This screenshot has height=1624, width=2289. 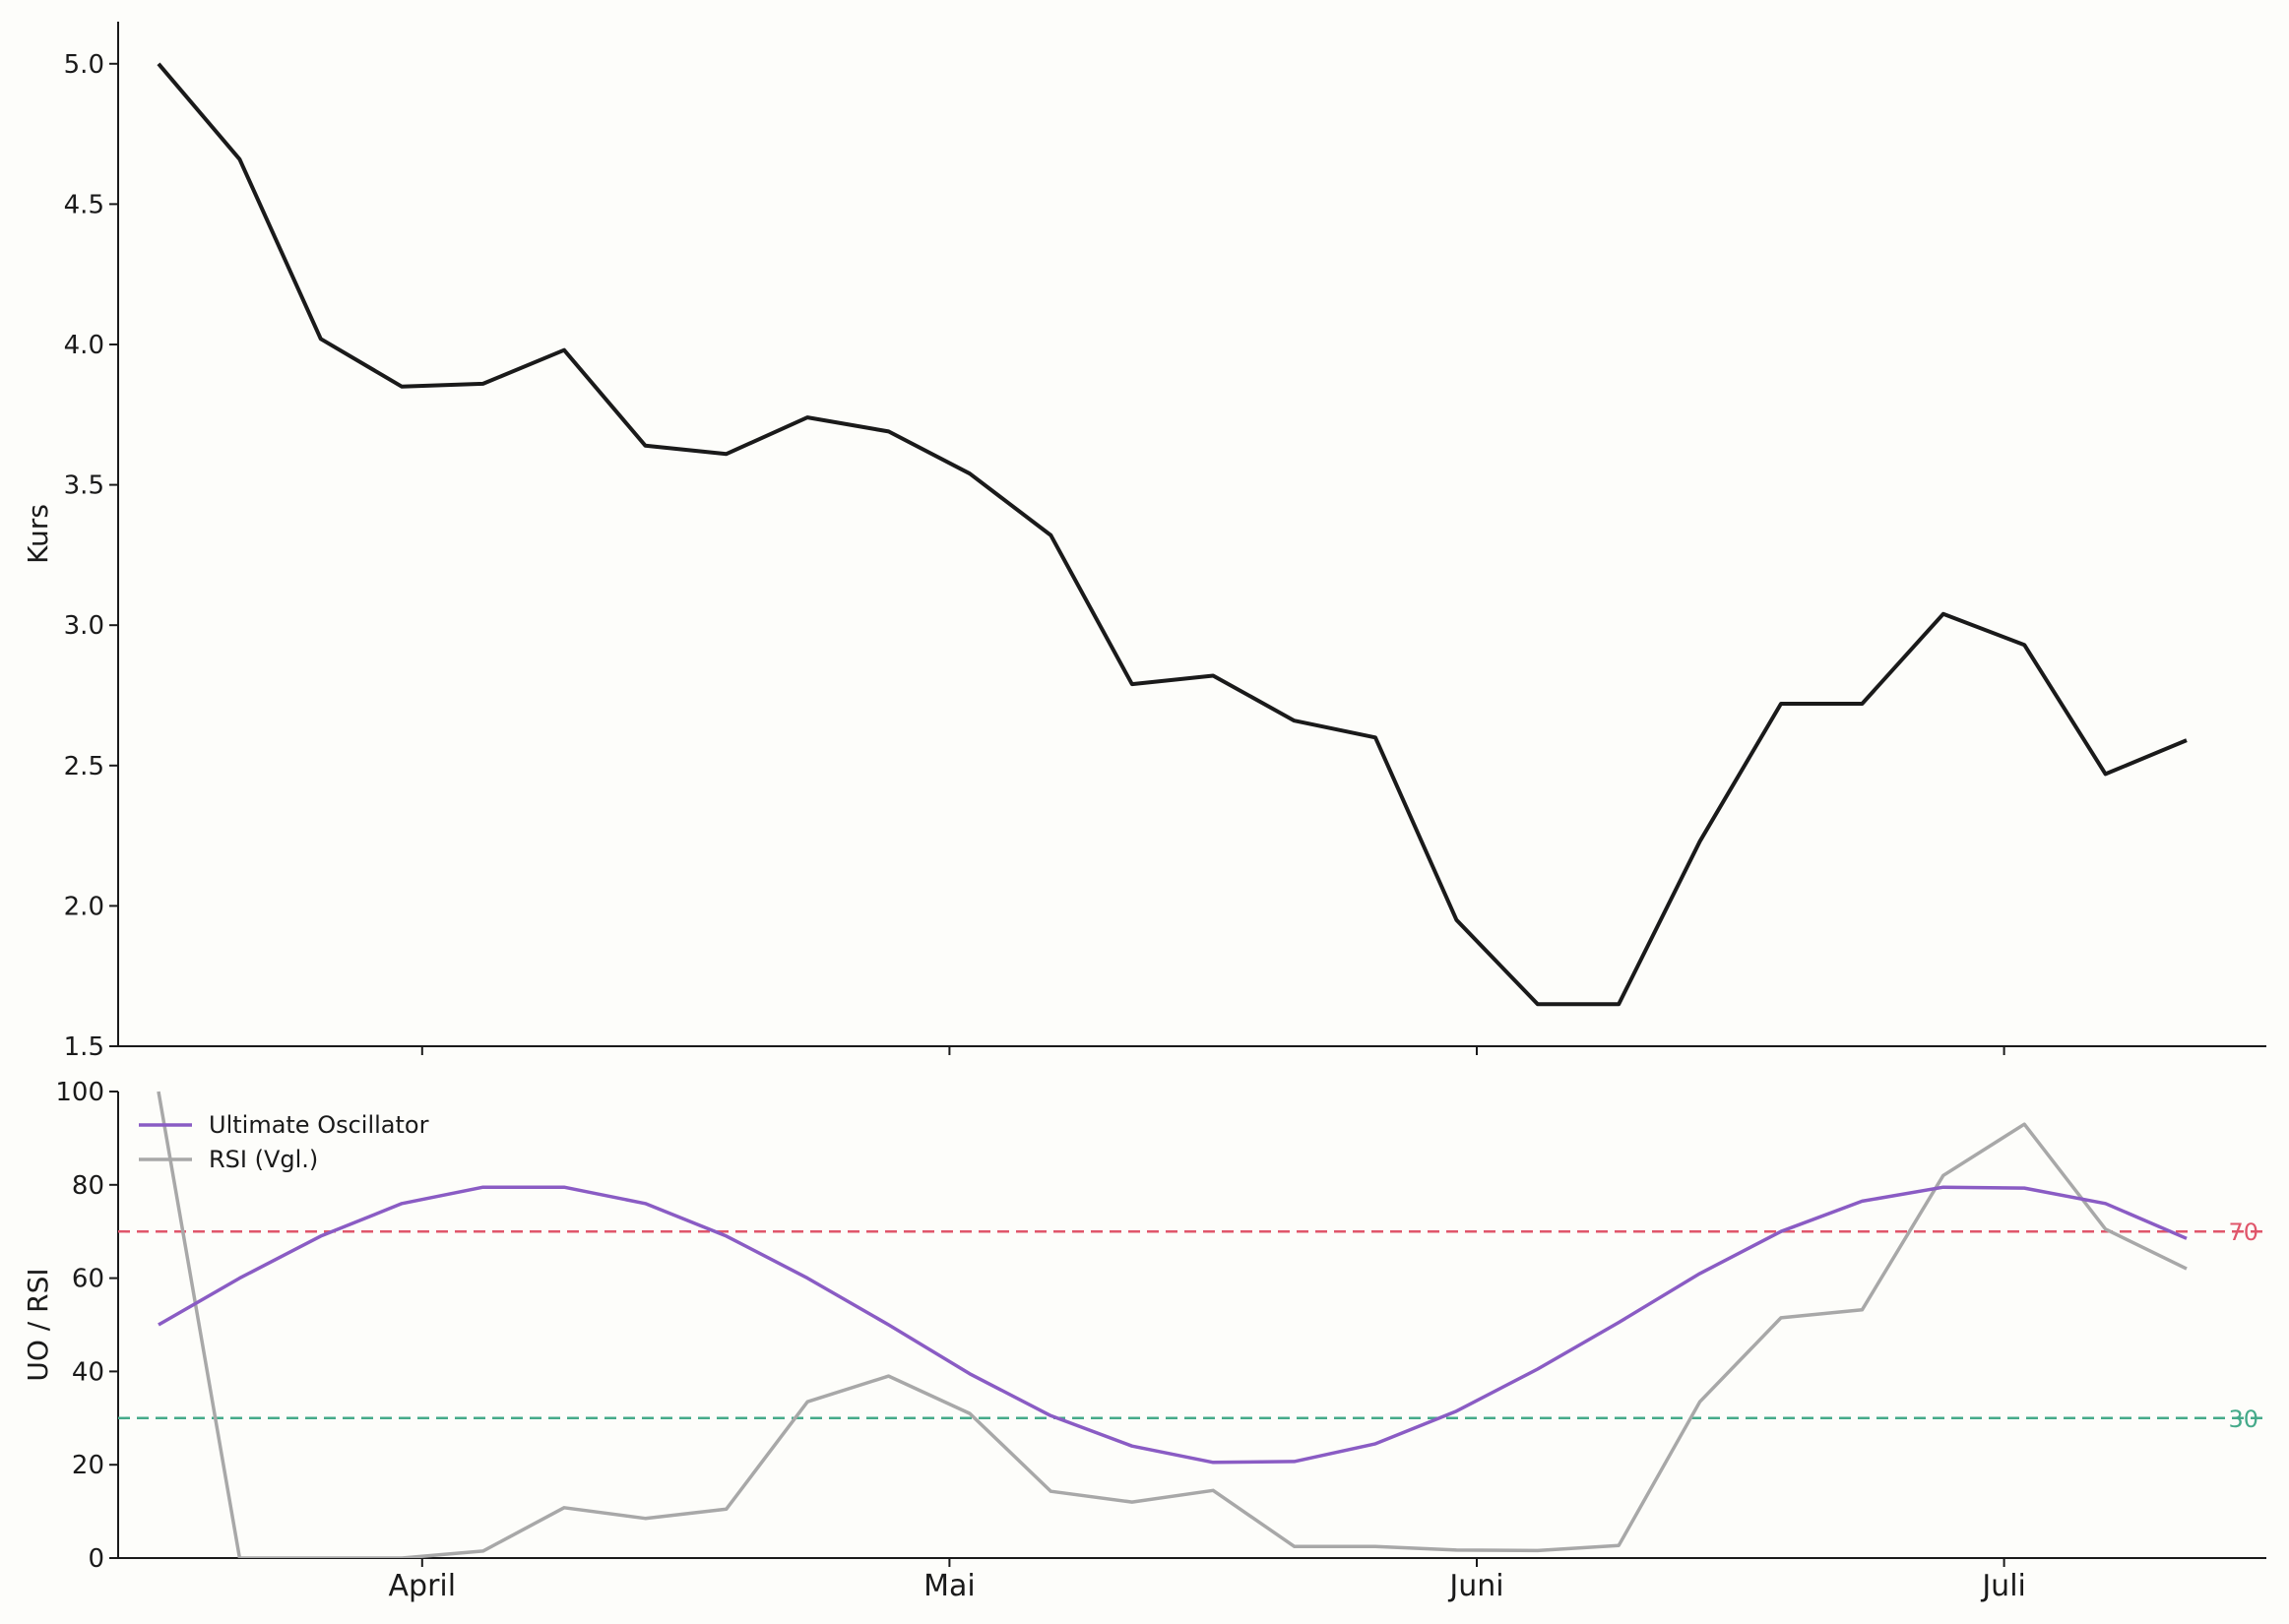 I want to click on osc-y-tick-label: 60, so click(x=88, y=1279).